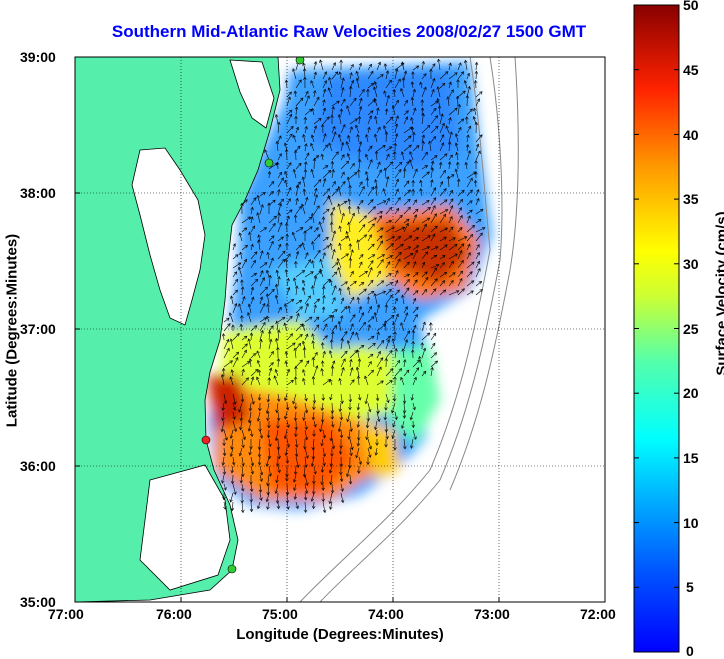 The image size is (724, 659). What do you see at coordinates (38, 329) in the screenshot?
I see `y-tick-label: 37:00` at bounding box center [38, 329].